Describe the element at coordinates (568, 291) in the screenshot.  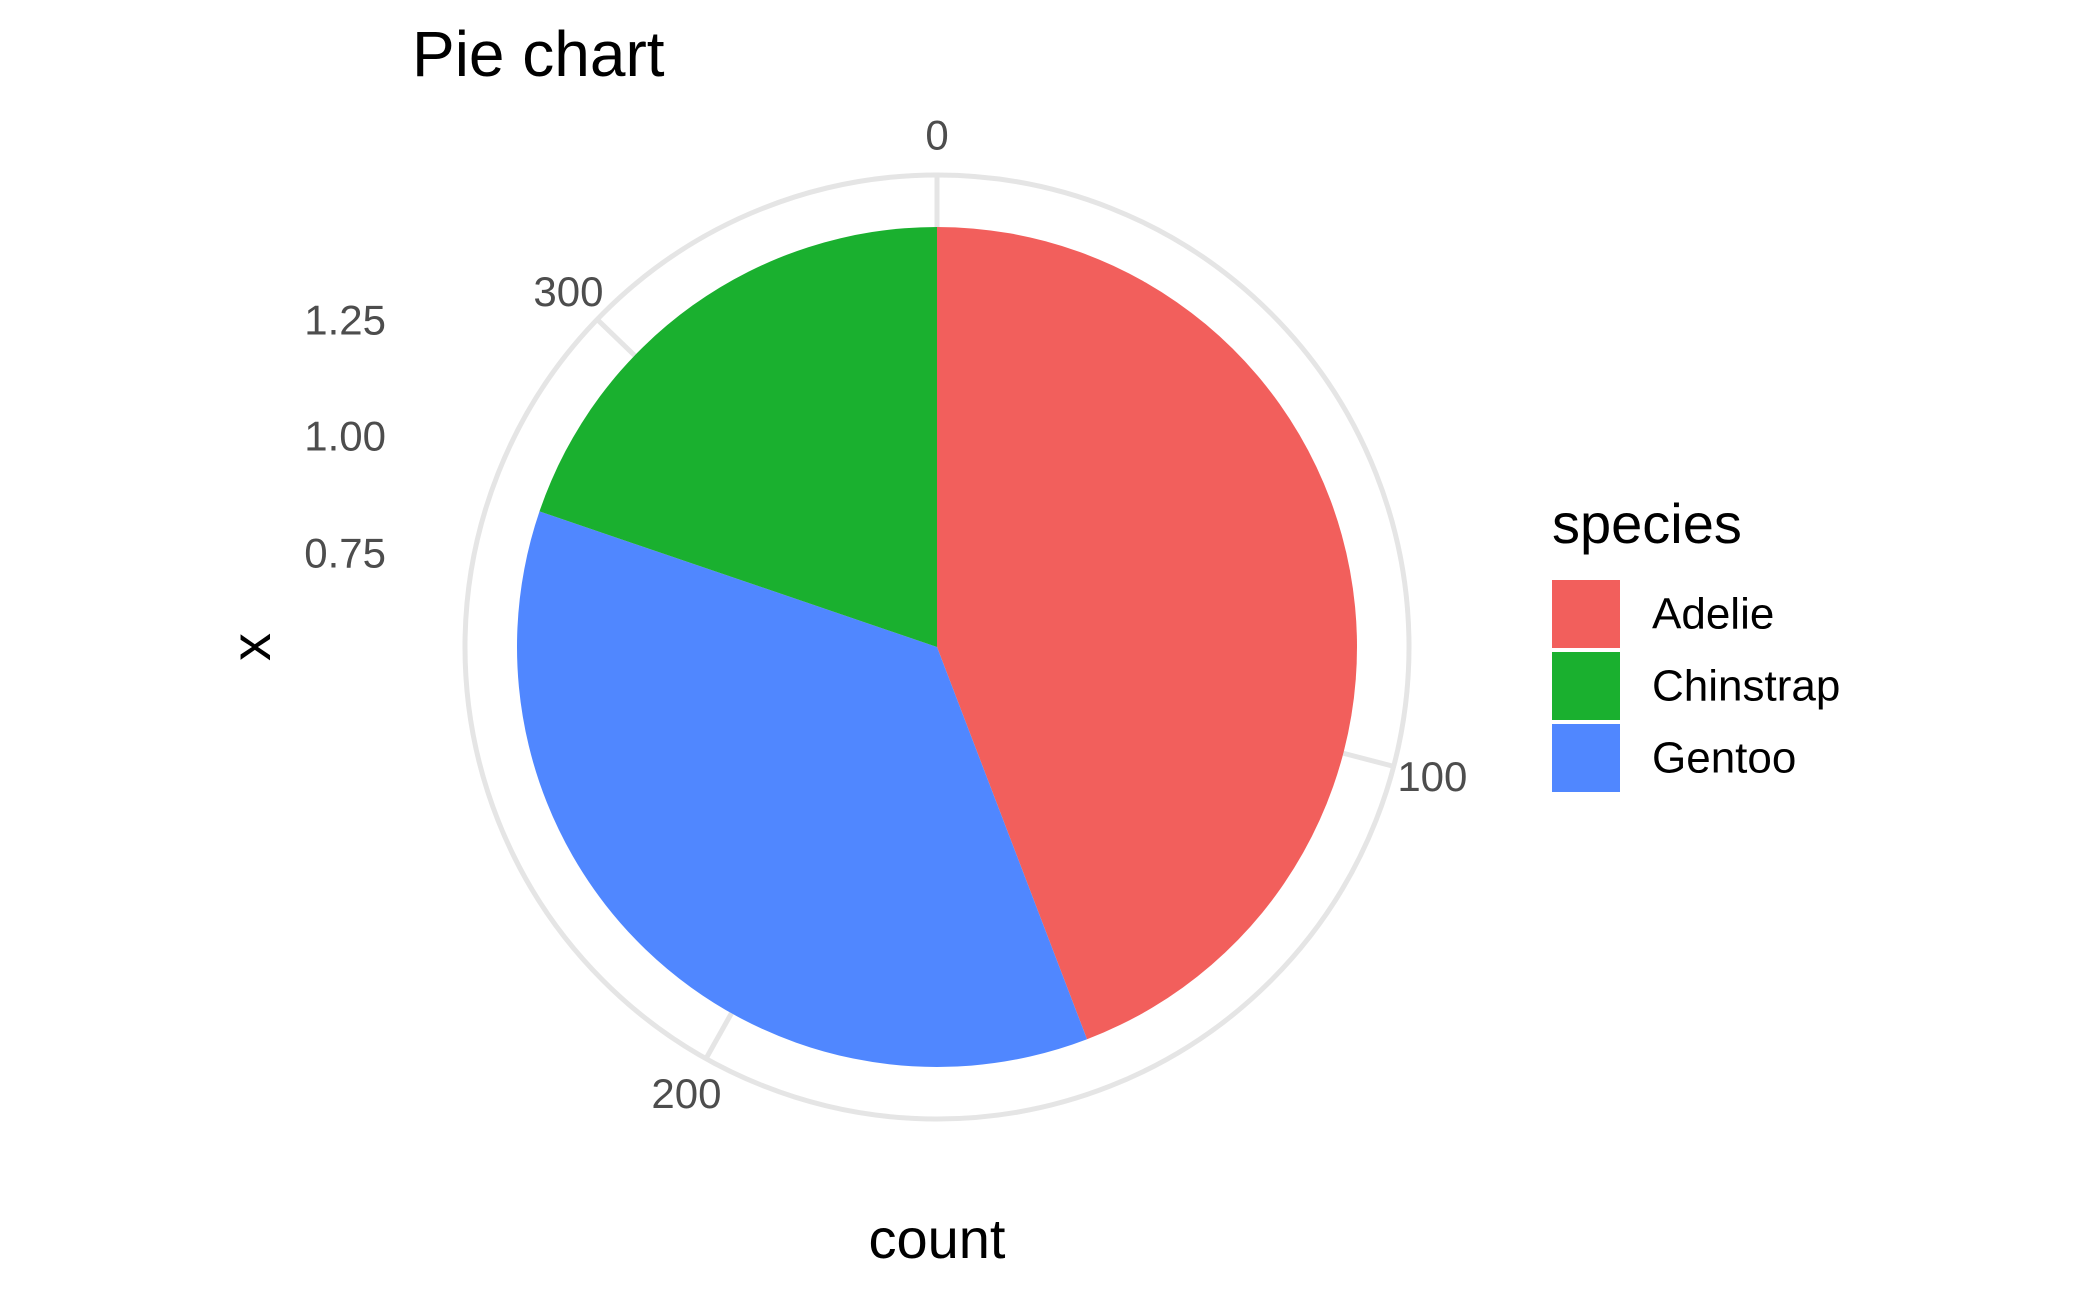
I see `angle-tick-label-300: 300` at that location.